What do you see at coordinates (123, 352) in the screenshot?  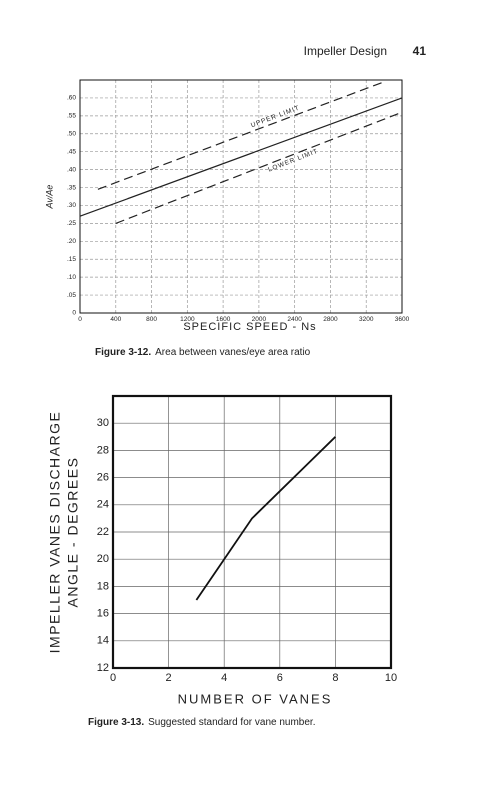 I see `figure-number: Figure 3-12.` at bounding box center [123, 352].